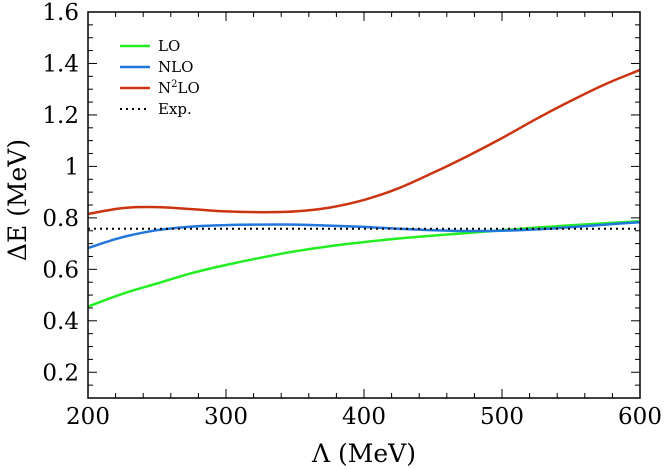  What do you see at coordinates (71, 167) in the screenshot?
I see `y-tick-label: 1` at bounding box center [71, 167].